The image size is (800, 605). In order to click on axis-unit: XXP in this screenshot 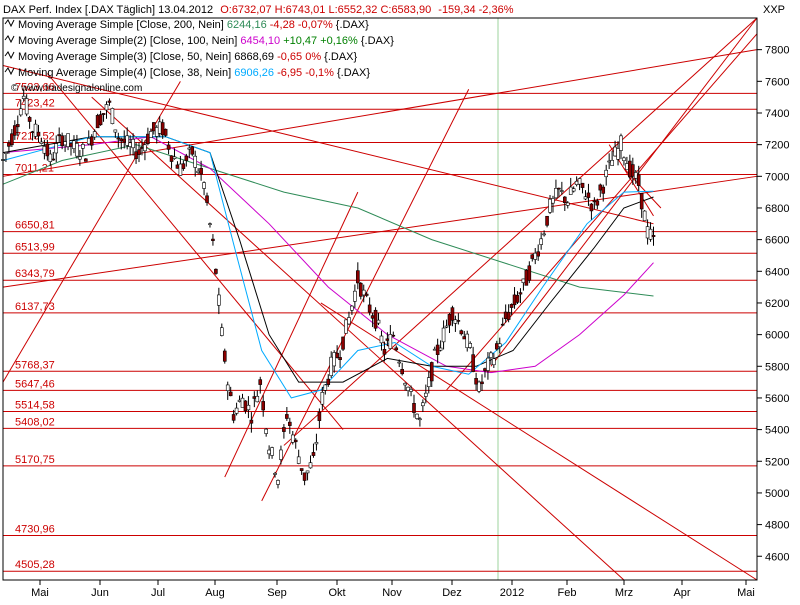, I will do `click(774, 10)`.